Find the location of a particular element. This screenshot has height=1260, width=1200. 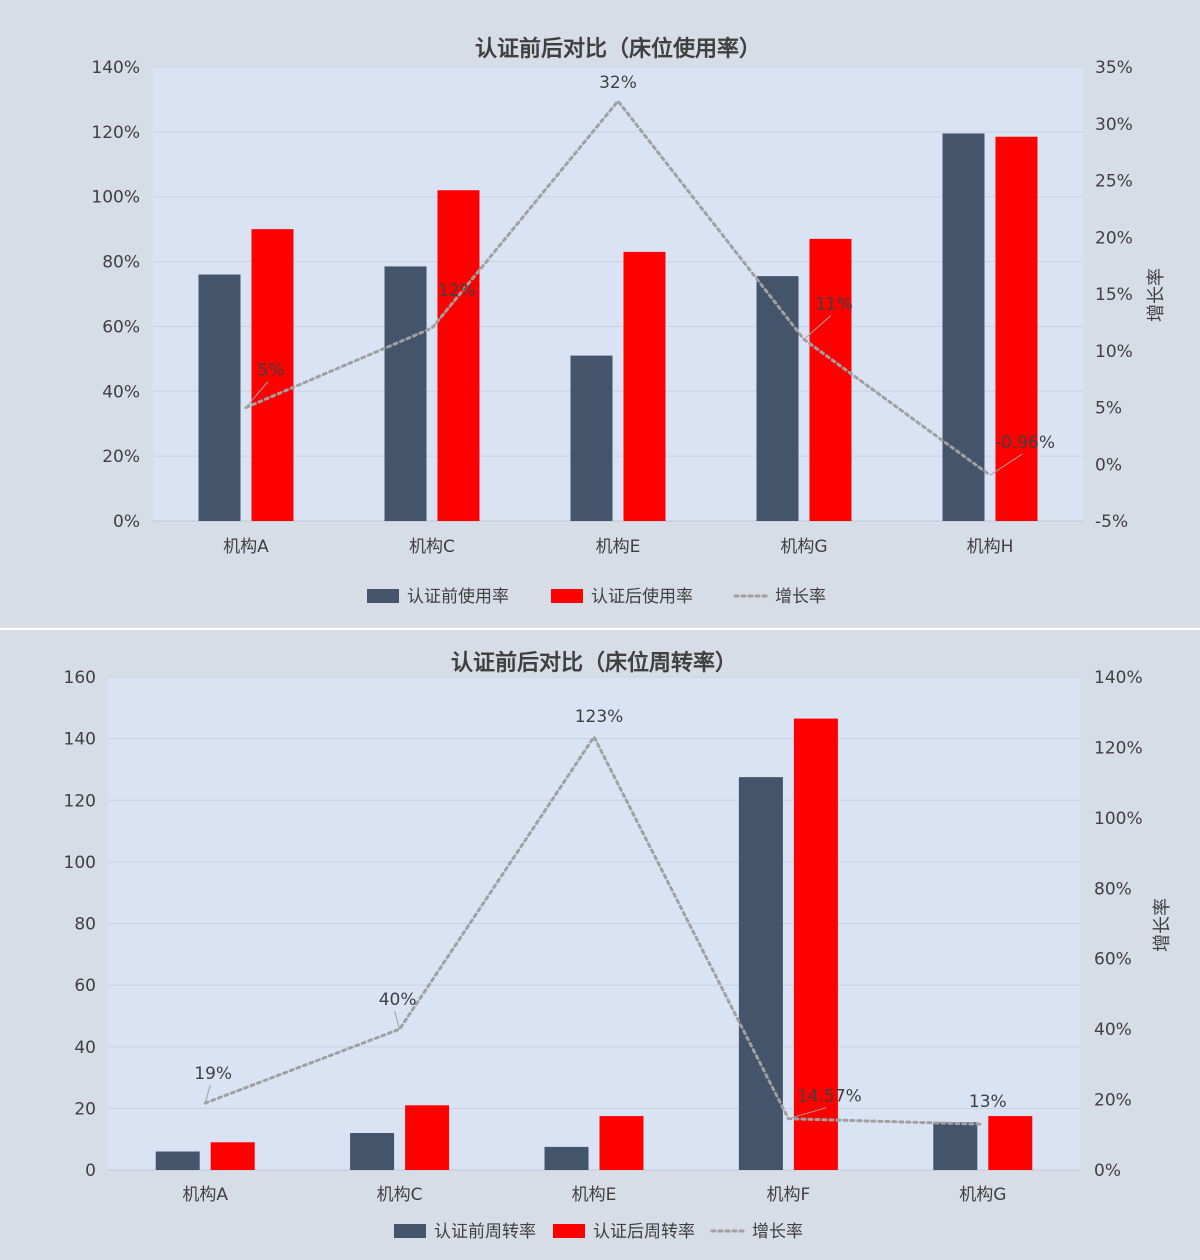

category-label: 机构F is located at coordinates (789, 1195).